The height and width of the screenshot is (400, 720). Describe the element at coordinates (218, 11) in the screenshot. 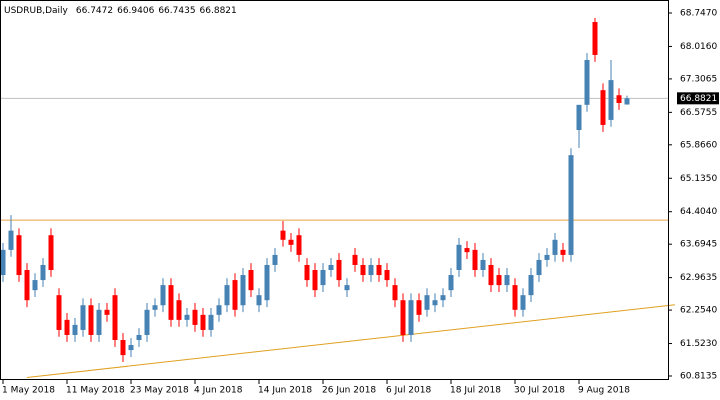

I see `header-close: 66.8821` at that location.